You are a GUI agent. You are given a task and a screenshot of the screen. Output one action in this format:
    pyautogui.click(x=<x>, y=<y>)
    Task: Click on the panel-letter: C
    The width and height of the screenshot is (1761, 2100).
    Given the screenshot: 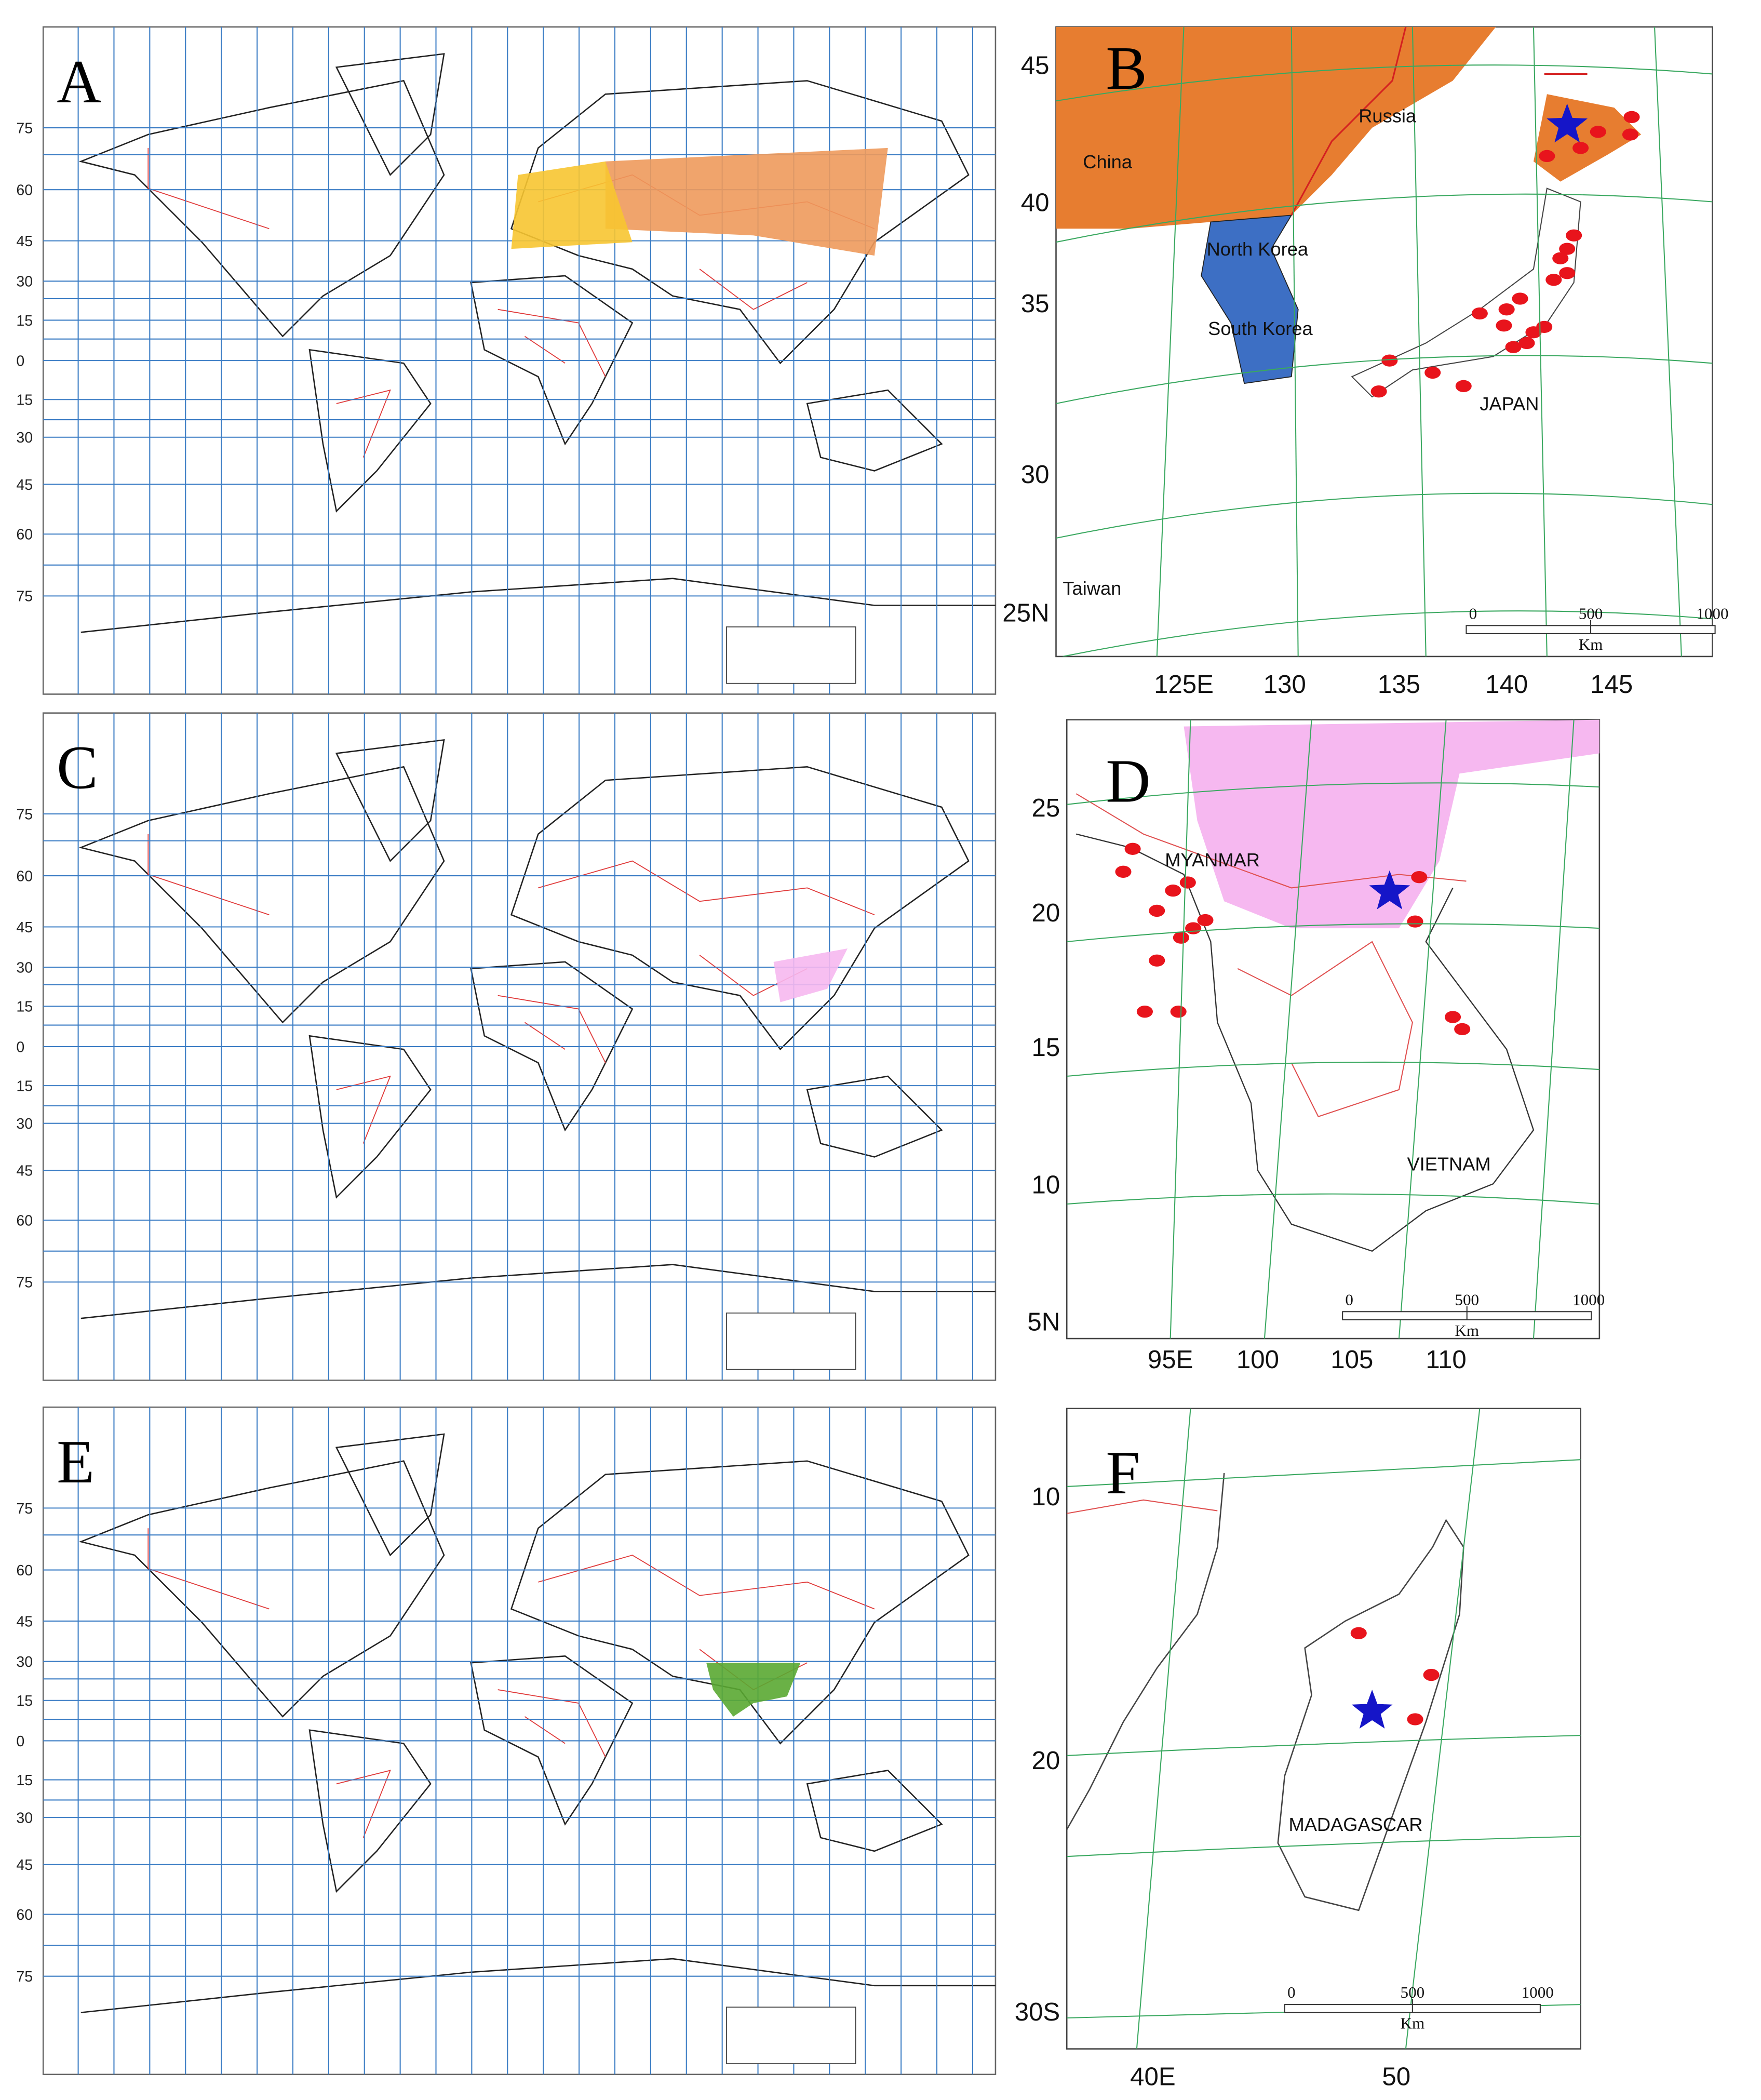 What is the action you would take?
    pyautogui.click(x=77, y=767)
    